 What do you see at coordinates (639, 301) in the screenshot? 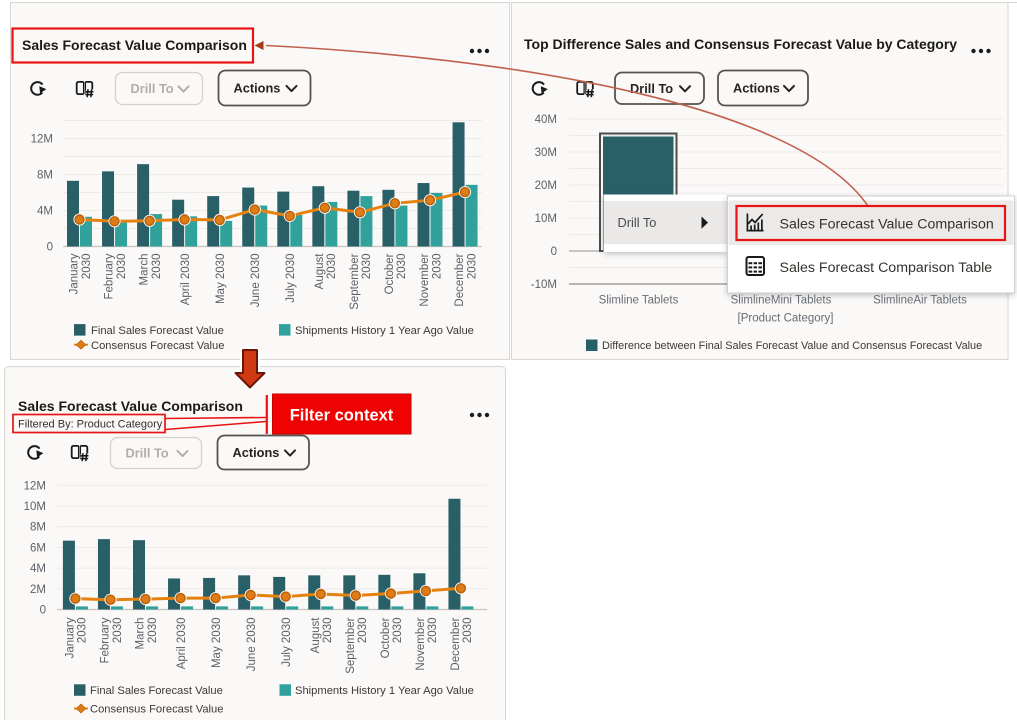
I see `svg-text: Slimline Tablets` at bounding box center [639, 301].